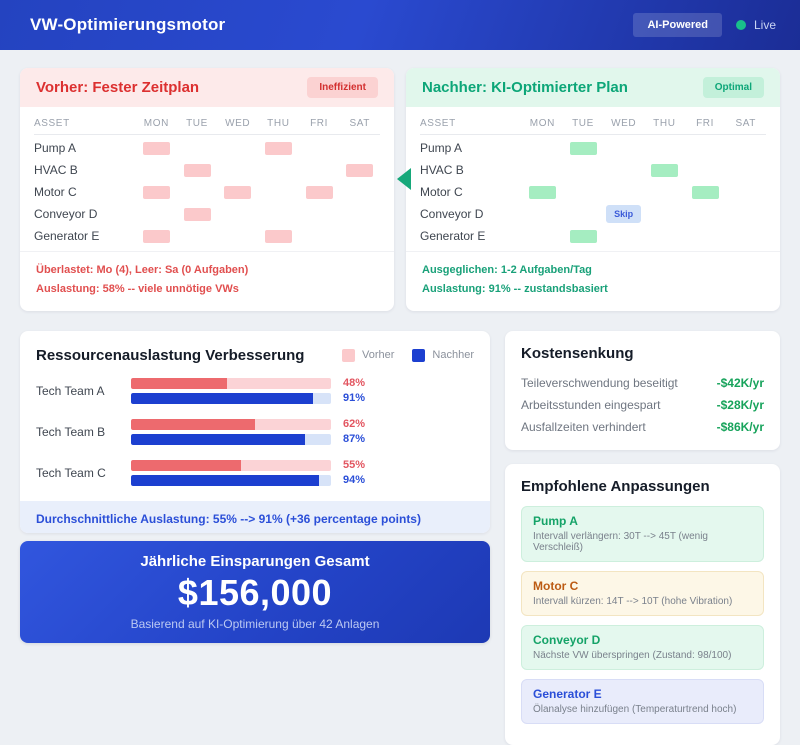 The image size is (800, 745). Describe the element at coordinates (342, 87) in the screenshot. I see `inefficient-badge: Ineffizient` at that location.